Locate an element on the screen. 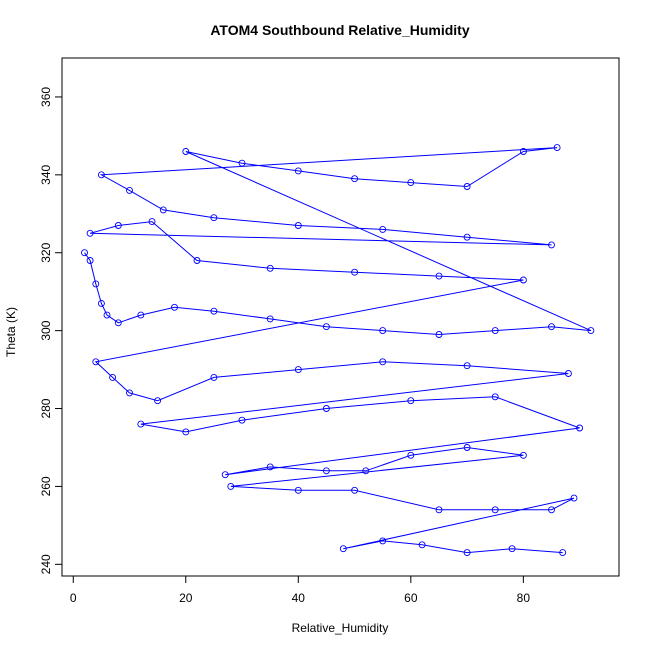  x-axis-label: Relative_Humidity is located at coordinates (340, 628).